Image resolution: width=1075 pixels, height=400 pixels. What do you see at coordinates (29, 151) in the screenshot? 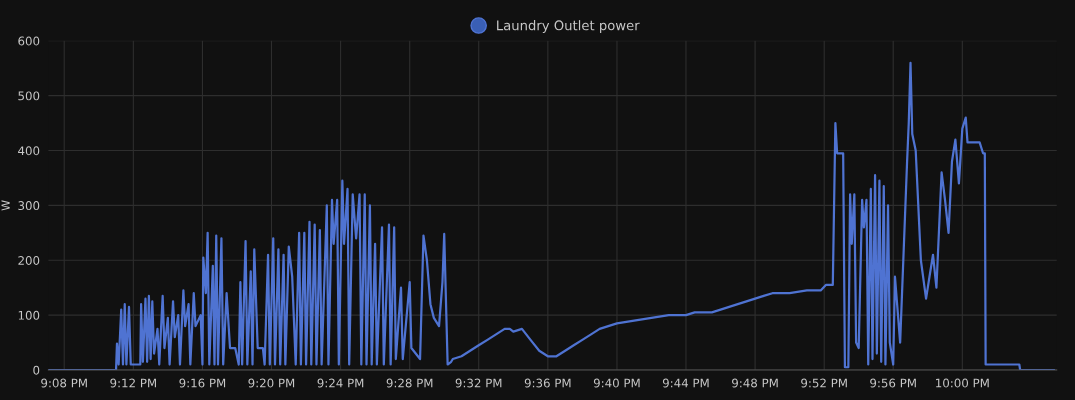
I see `y-tick-label: 400` at bounding box center [29, 151].